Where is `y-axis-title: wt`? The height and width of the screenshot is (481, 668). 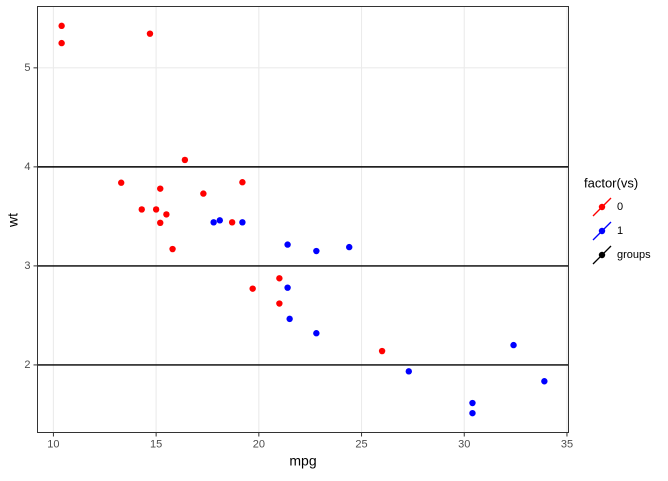 y-axis-title: wt is located at coordinates (13, 220).